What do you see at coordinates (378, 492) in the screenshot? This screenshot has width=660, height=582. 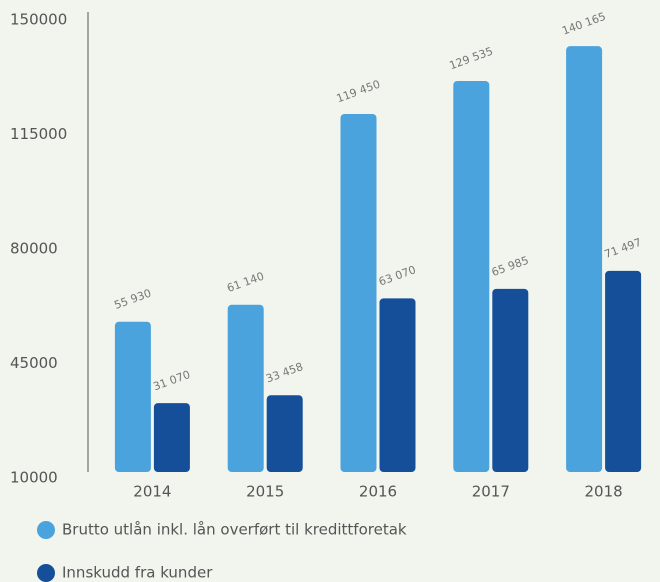 I see `x-tick-label: 2016` at bounding box center [378, 492].